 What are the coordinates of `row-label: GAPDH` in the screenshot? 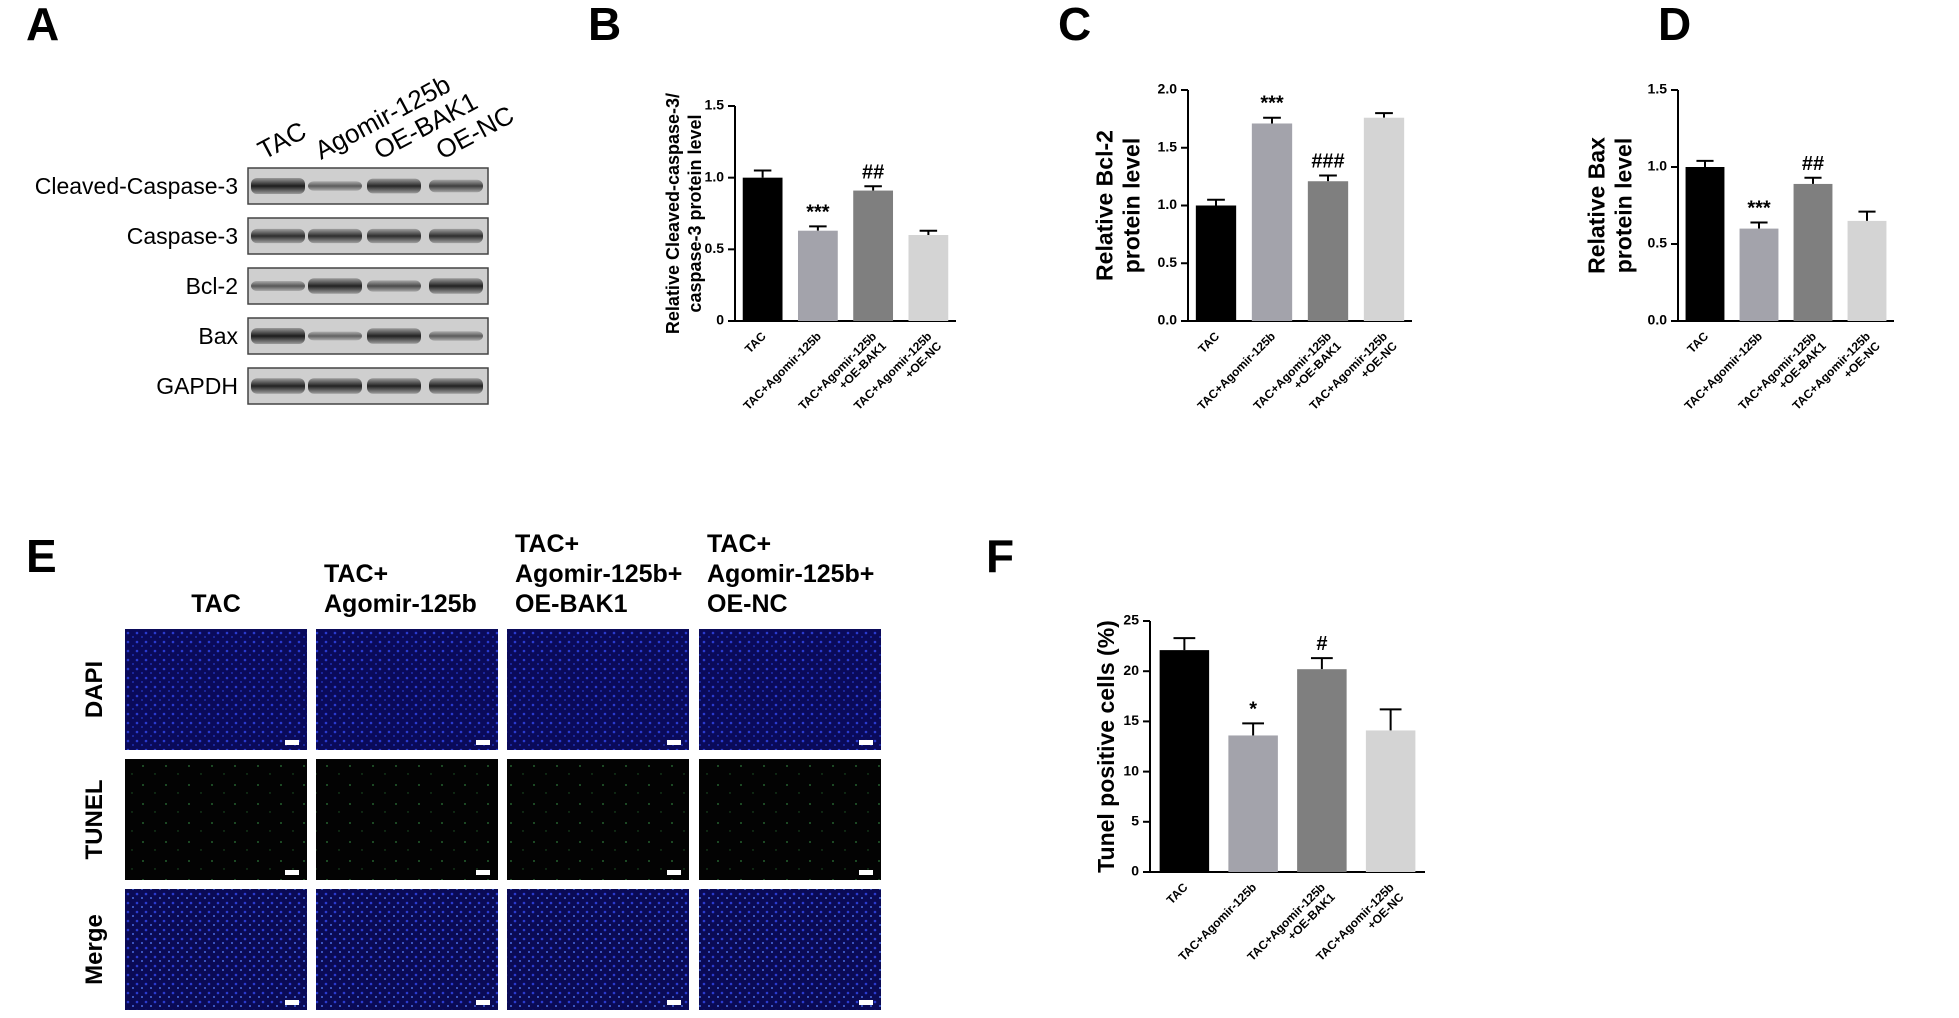 It's located at (197, 386).